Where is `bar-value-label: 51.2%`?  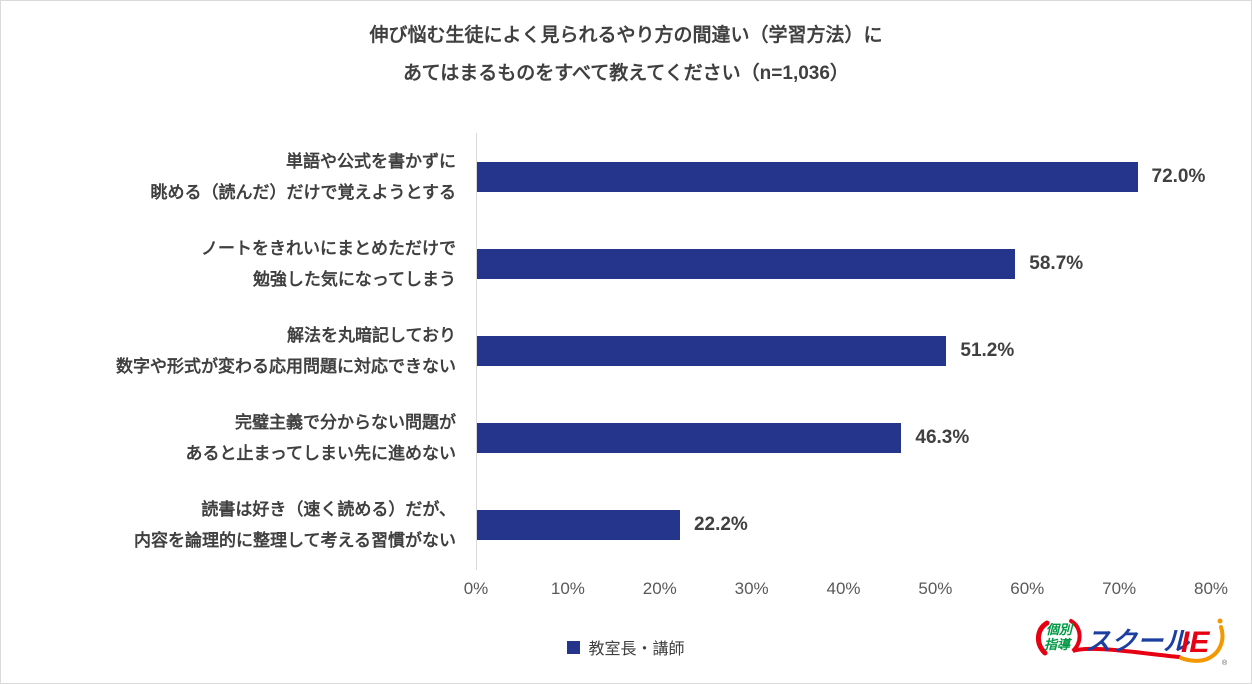 bar-value-label: 51.2% is located at coordinates (987, 350).